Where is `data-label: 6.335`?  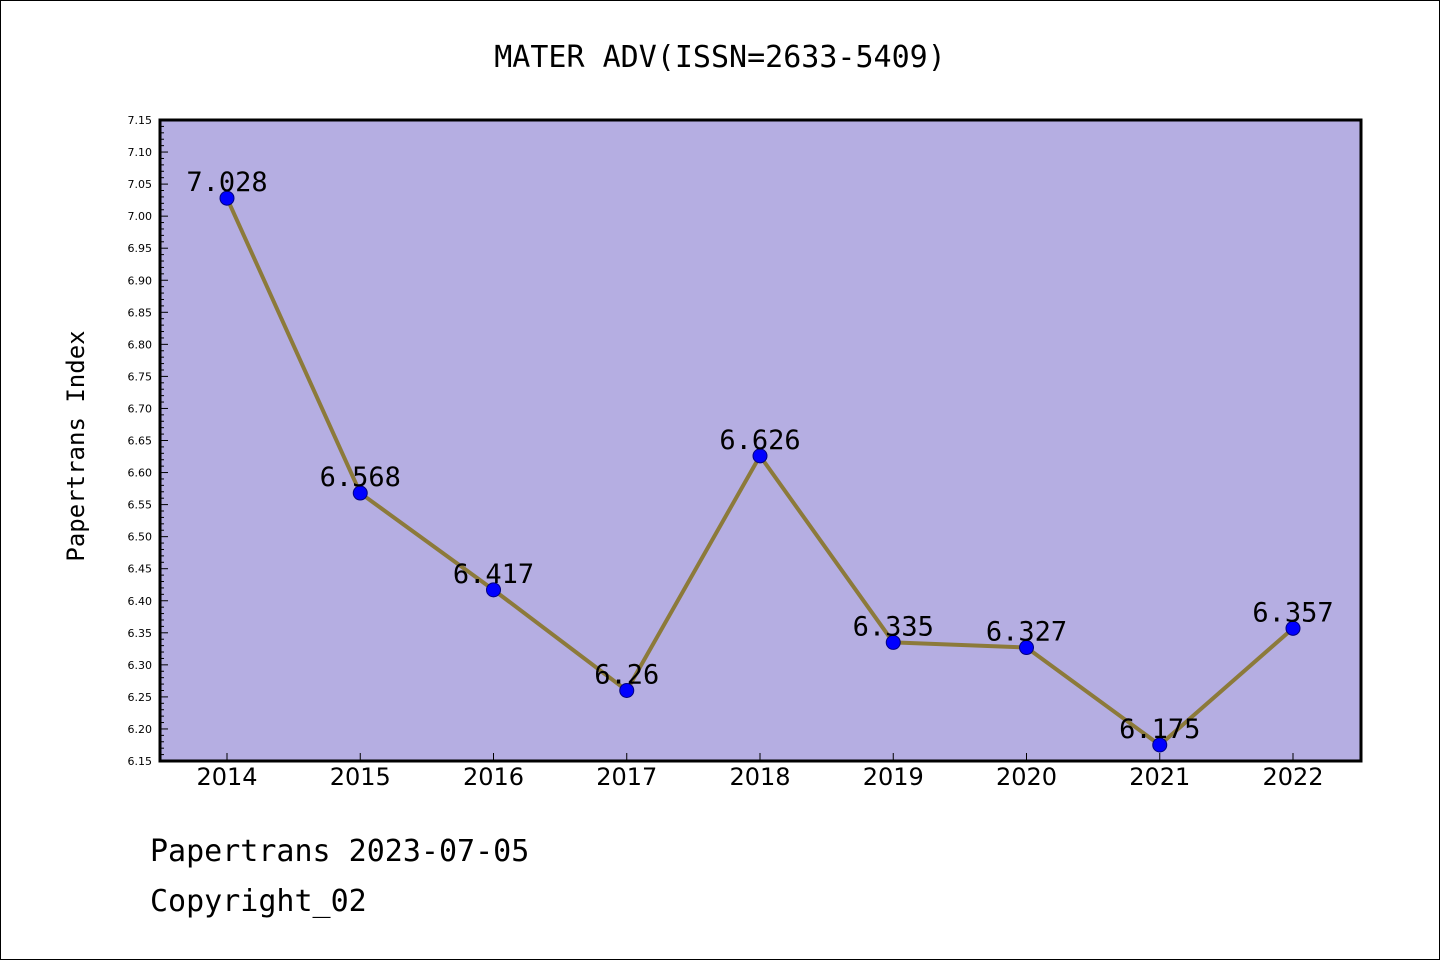 data-label: 6.335 is located at coordinates (893, 626).